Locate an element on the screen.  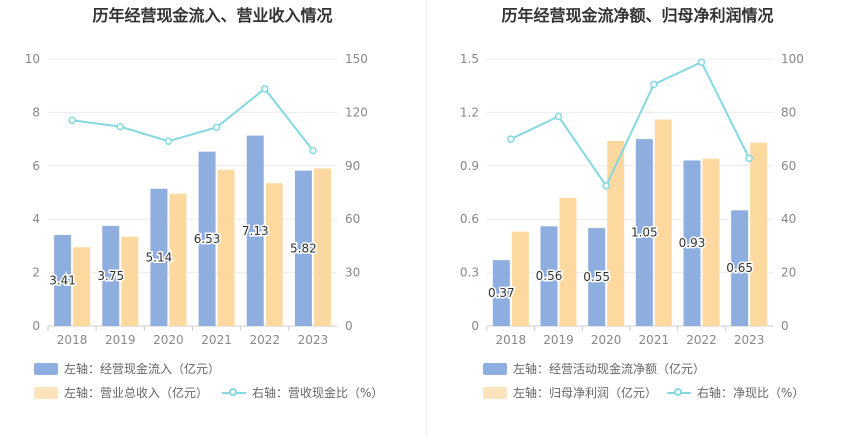
legend-right-series-2: 左轴：归母净利润（亿元） is located at coordinates (570, 392).